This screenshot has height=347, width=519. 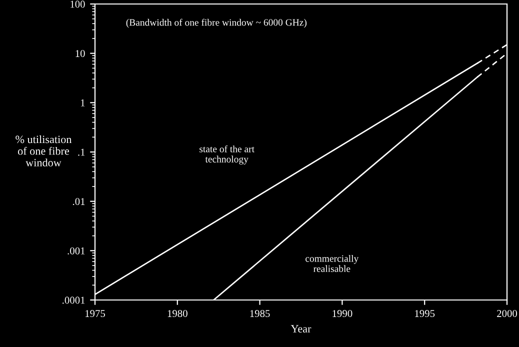 I want to click on y-tick-label: 100, so click(x=77, y=4).